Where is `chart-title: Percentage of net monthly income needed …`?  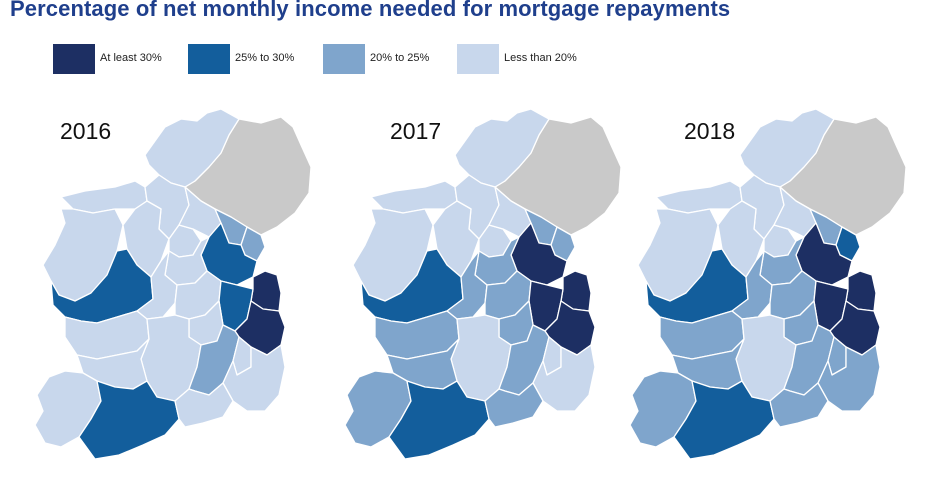 chart-title: Percentage of net monthly income needed … is located at coordinates (370, 10).